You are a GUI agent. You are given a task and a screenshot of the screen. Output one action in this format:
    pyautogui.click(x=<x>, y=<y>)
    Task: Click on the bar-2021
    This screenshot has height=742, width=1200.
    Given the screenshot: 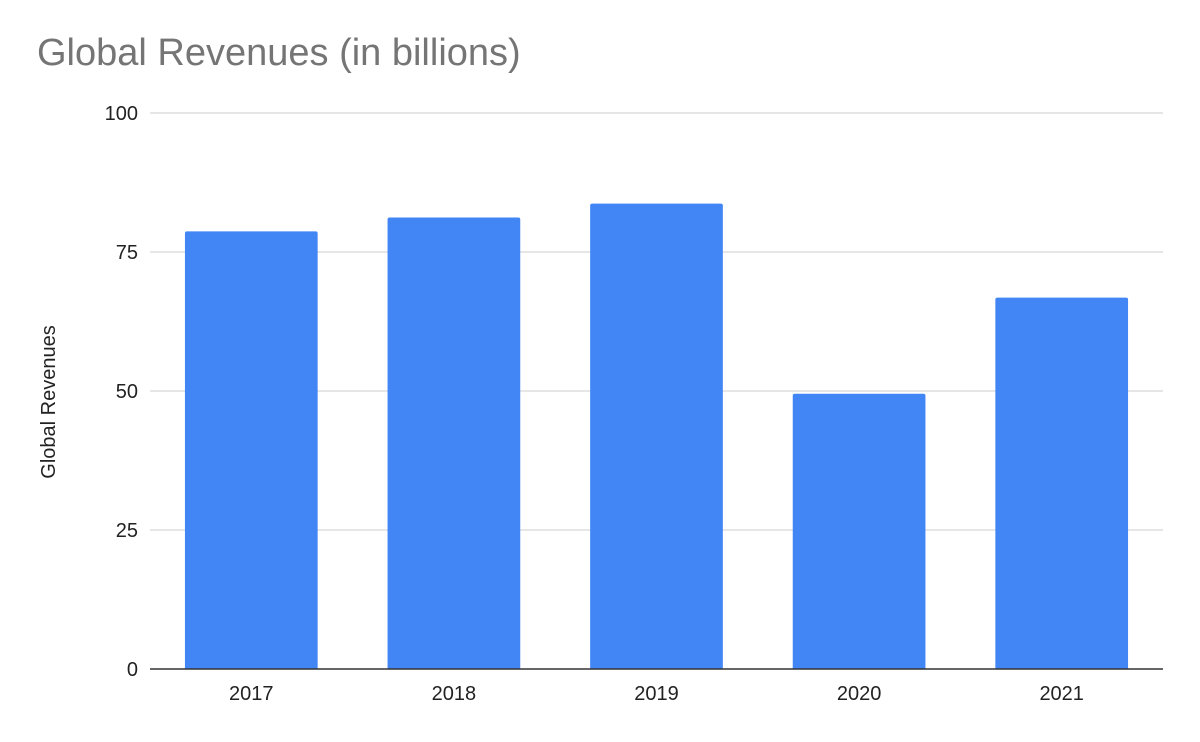 What is the action you would take?
    pyautogui.click(x=1062, y=483)
    